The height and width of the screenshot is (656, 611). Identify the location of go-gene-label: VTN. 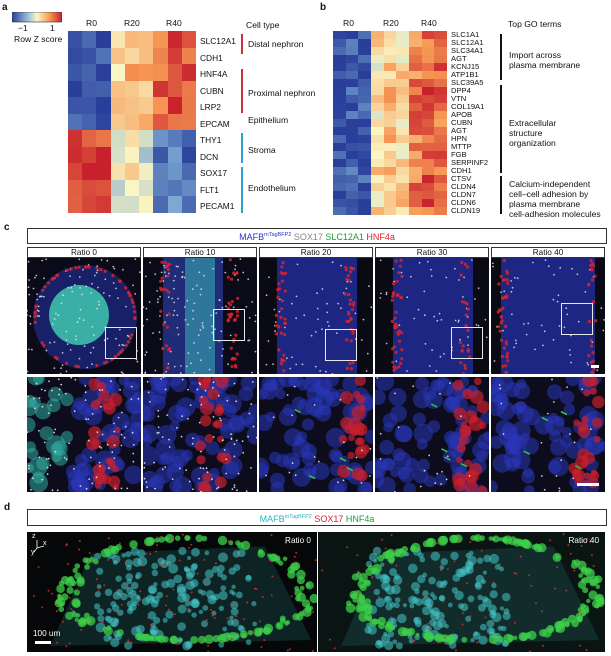
(459, 98).